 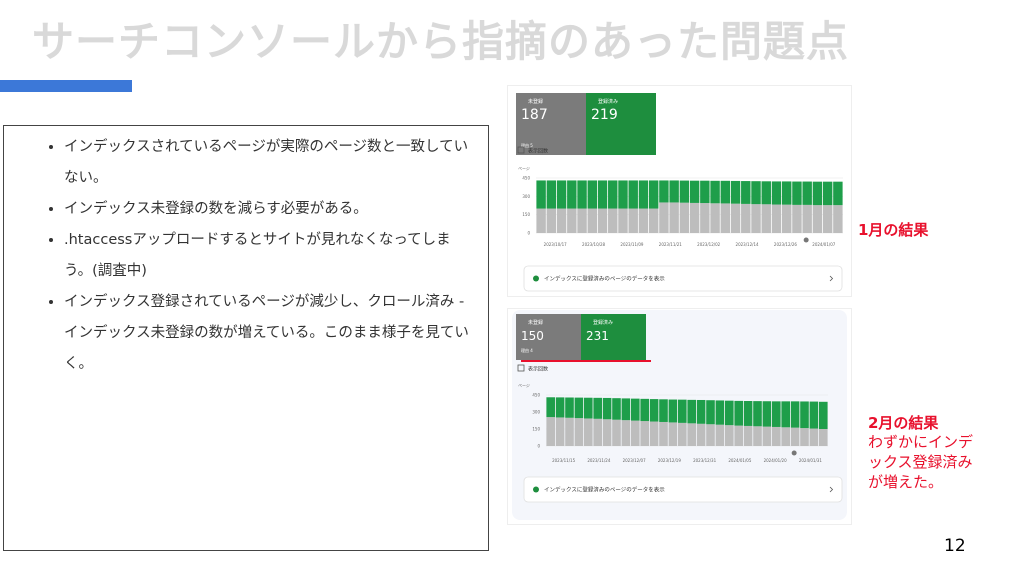 What do you see at coordinates (811, 460) in the screenshot?
I see `x-tick-label: 2024/01/31` at bounding box center [811, 460].